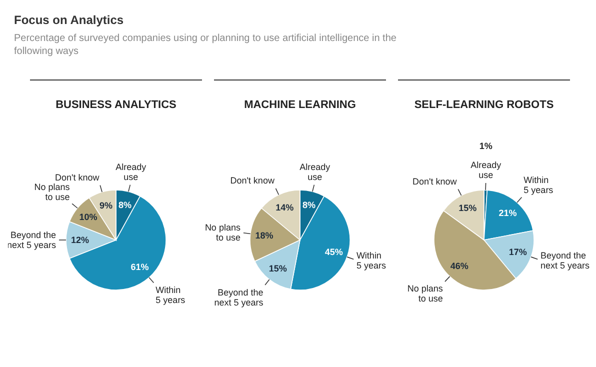 The height and width of the screenshot is (367, 596). Describe the element at coordinates (459, 266) in the screenshot. I see `data-label: 46%` at that location.